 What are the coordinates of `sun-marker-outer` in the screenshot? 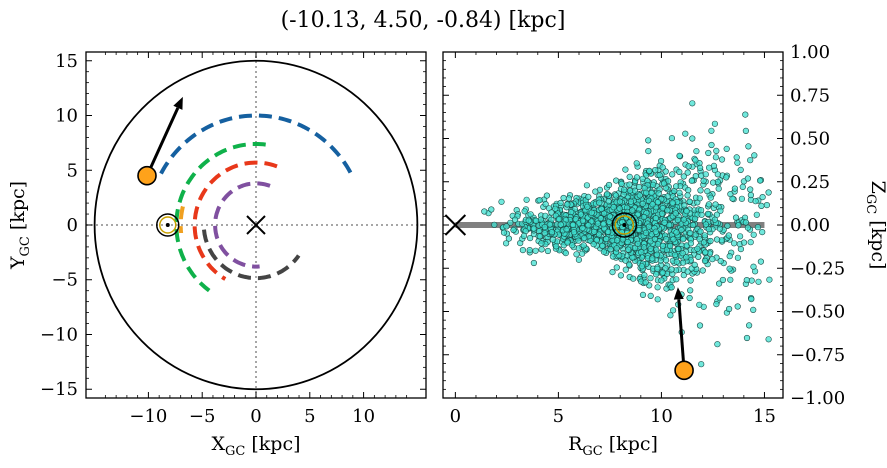 It's located at (168, 225).